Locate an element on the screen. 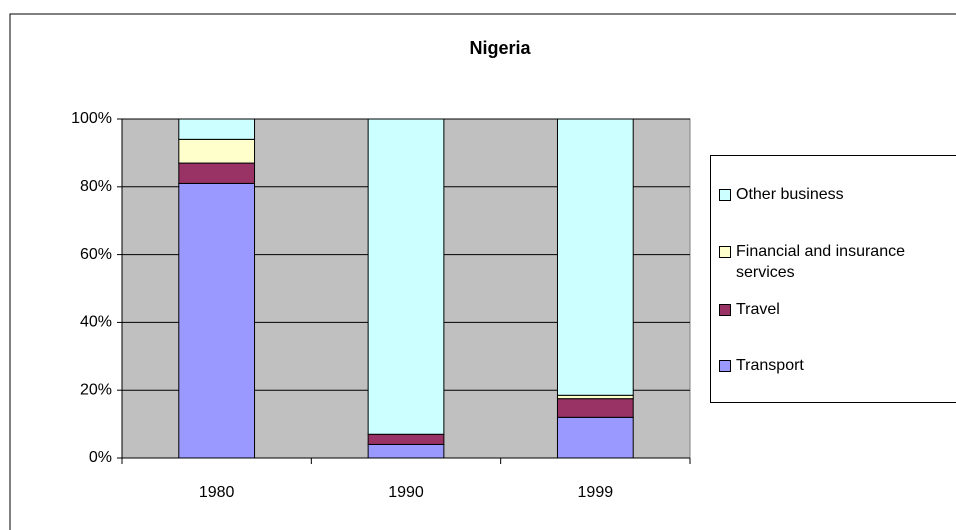 This screenshot has height=530, width=956. legend-label: Other business is located at coordinates (790, 194).